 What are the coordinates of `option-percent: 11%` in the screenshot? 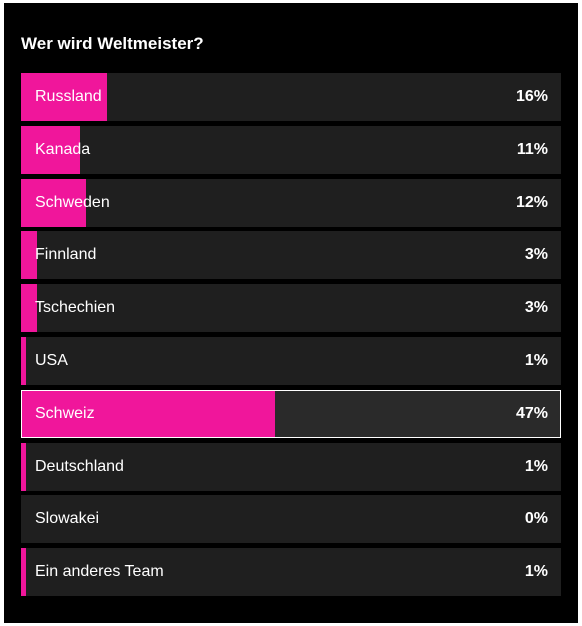 It's located at (532, 149).